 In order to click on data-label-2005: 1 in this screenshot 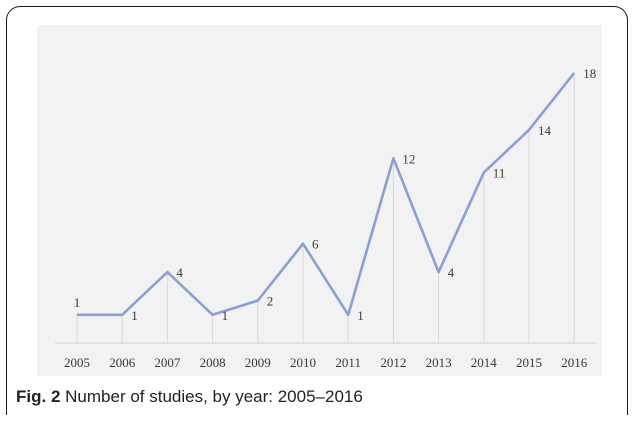, I will do `click(77, 302)`.